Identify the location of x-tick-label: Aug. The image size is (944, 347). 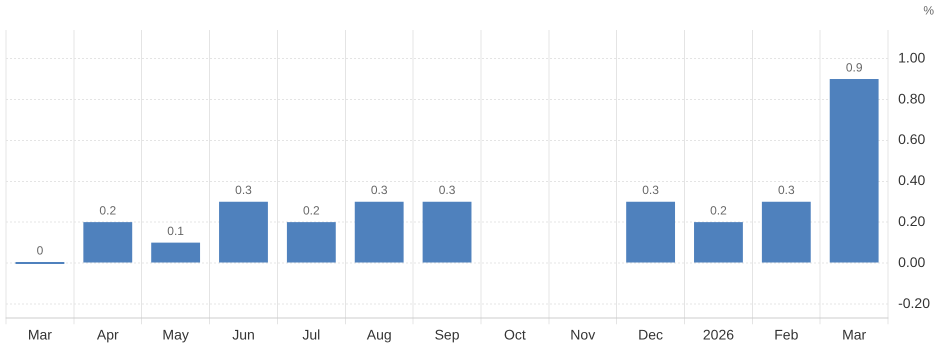
(379, 334).